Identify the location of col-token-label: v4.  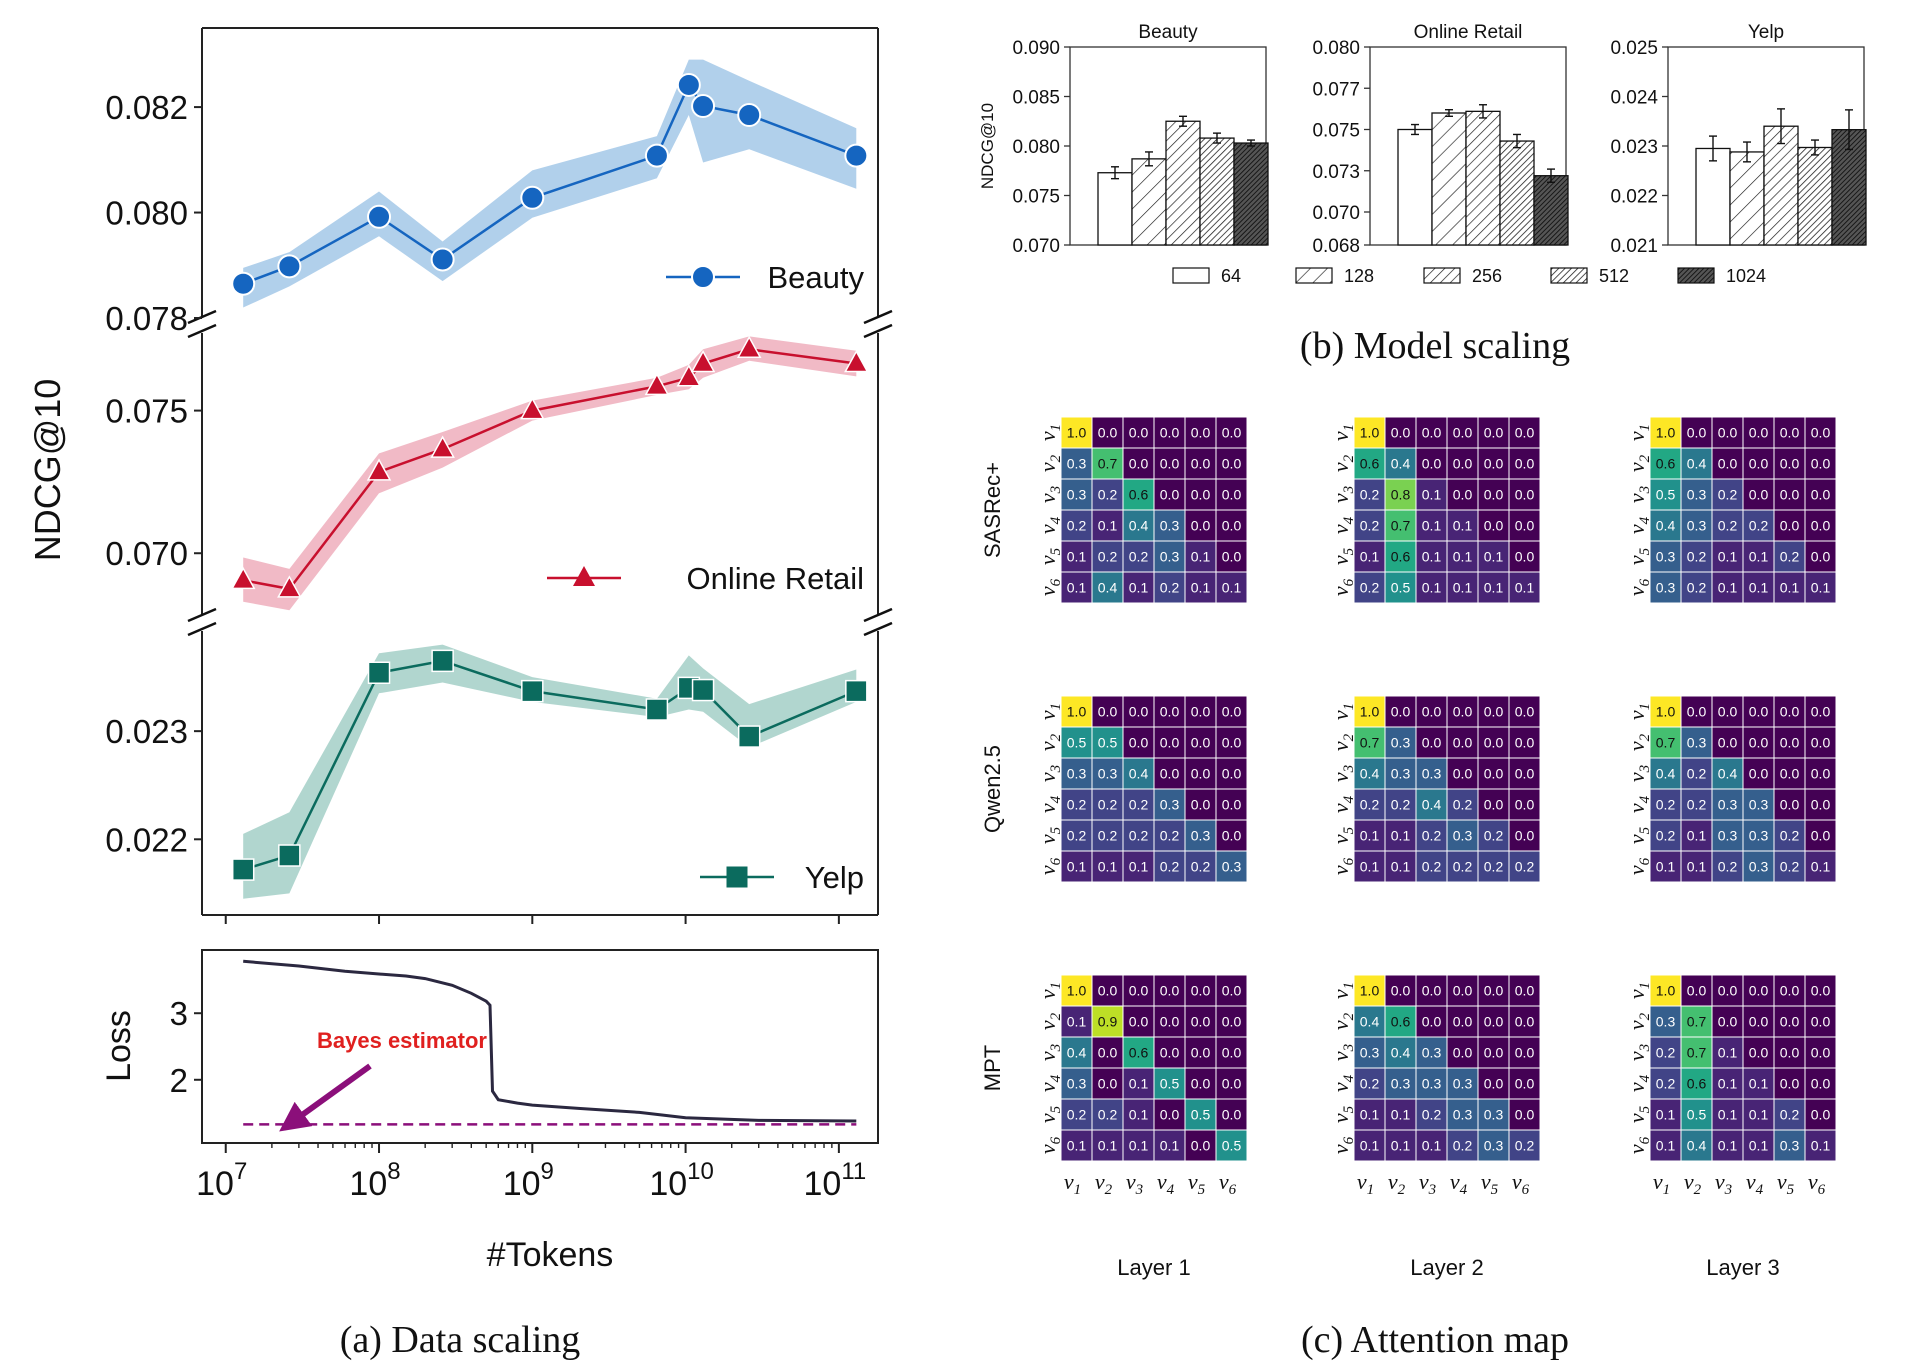
(1166, 1183).